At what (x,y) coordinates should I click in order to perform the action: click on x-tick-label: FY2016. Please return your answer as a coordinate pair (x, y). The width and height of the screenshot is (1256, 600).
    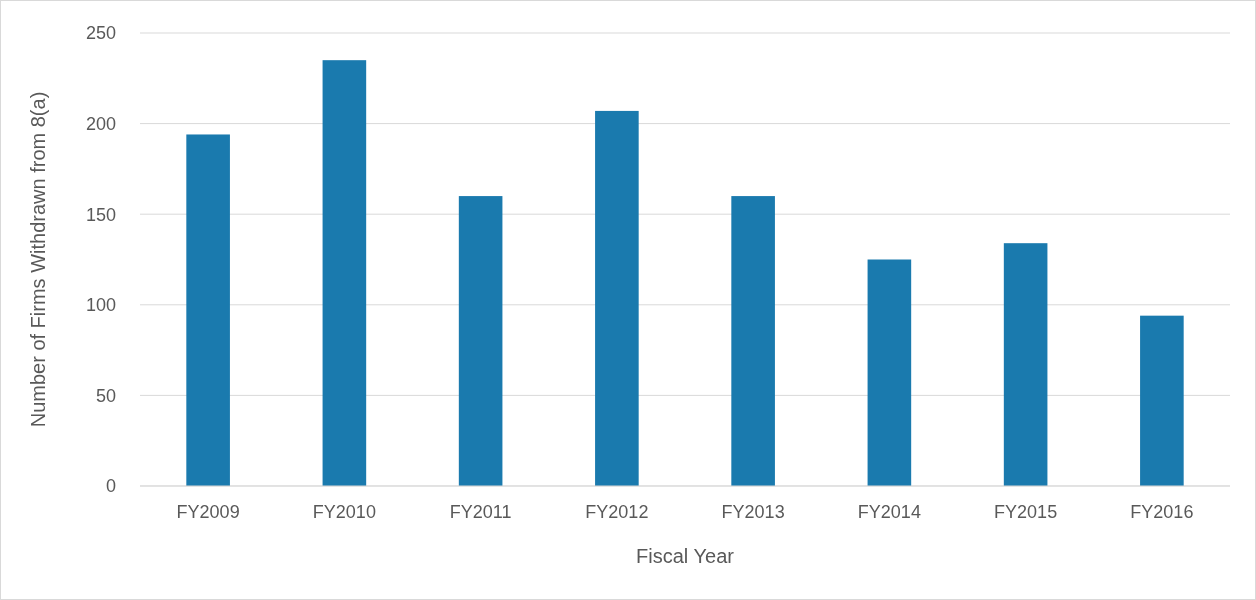
    Looking at the image, I should click on (1162, 512).